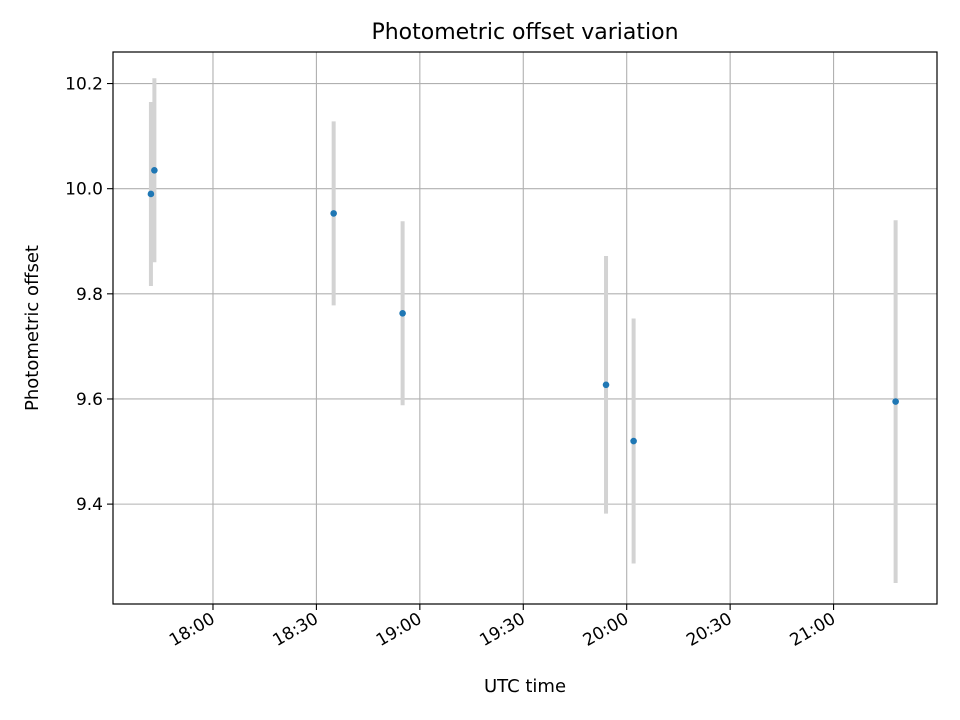  What do you see at coordinates (32, 328) in the screenshot?
I see `y-axis-label: Photometric offset` at bounding box center [32, 328].